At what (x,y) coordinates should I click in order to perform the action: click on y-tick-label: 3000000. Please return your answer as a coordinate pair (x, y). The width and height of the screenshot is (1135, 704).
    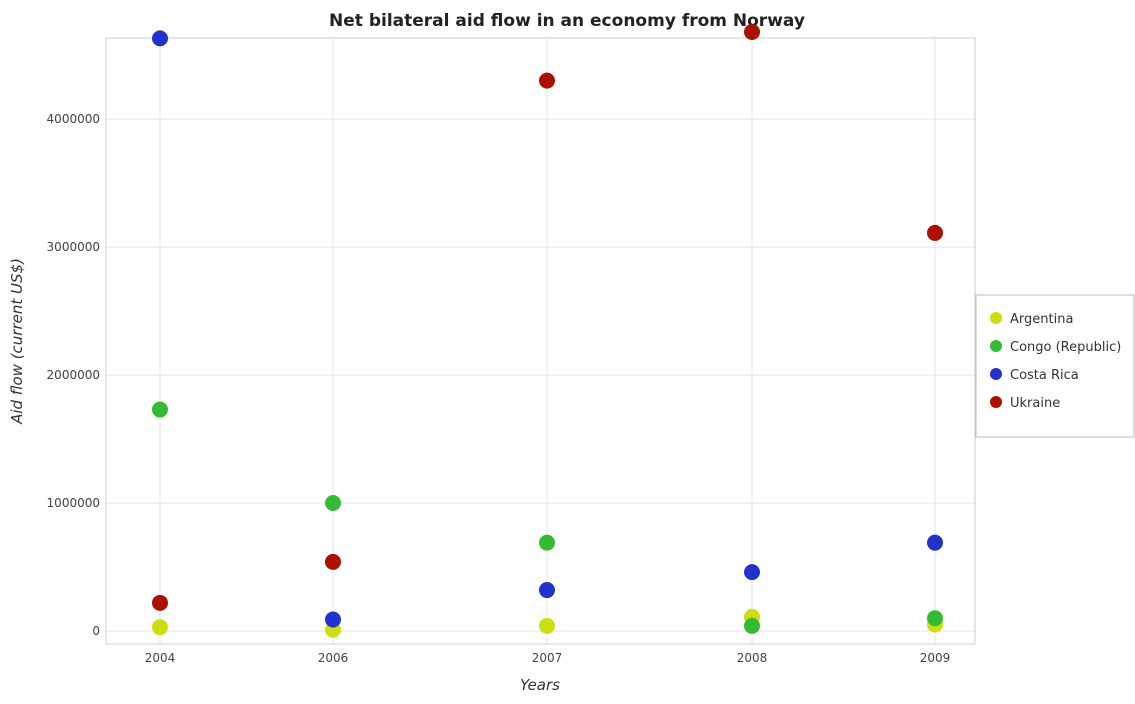
    Looking at the image, I should click on (73, 247).